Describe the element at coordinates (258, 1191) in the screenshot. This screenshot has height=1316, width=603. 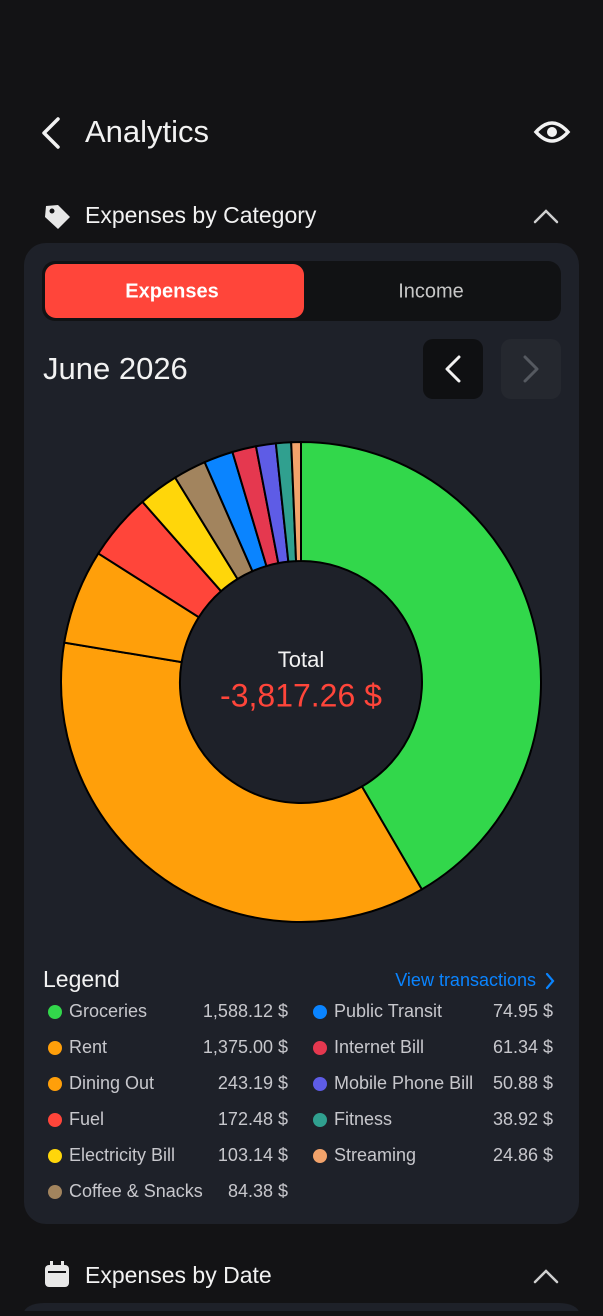
I see `legend-value: 84.38 $` at that location.